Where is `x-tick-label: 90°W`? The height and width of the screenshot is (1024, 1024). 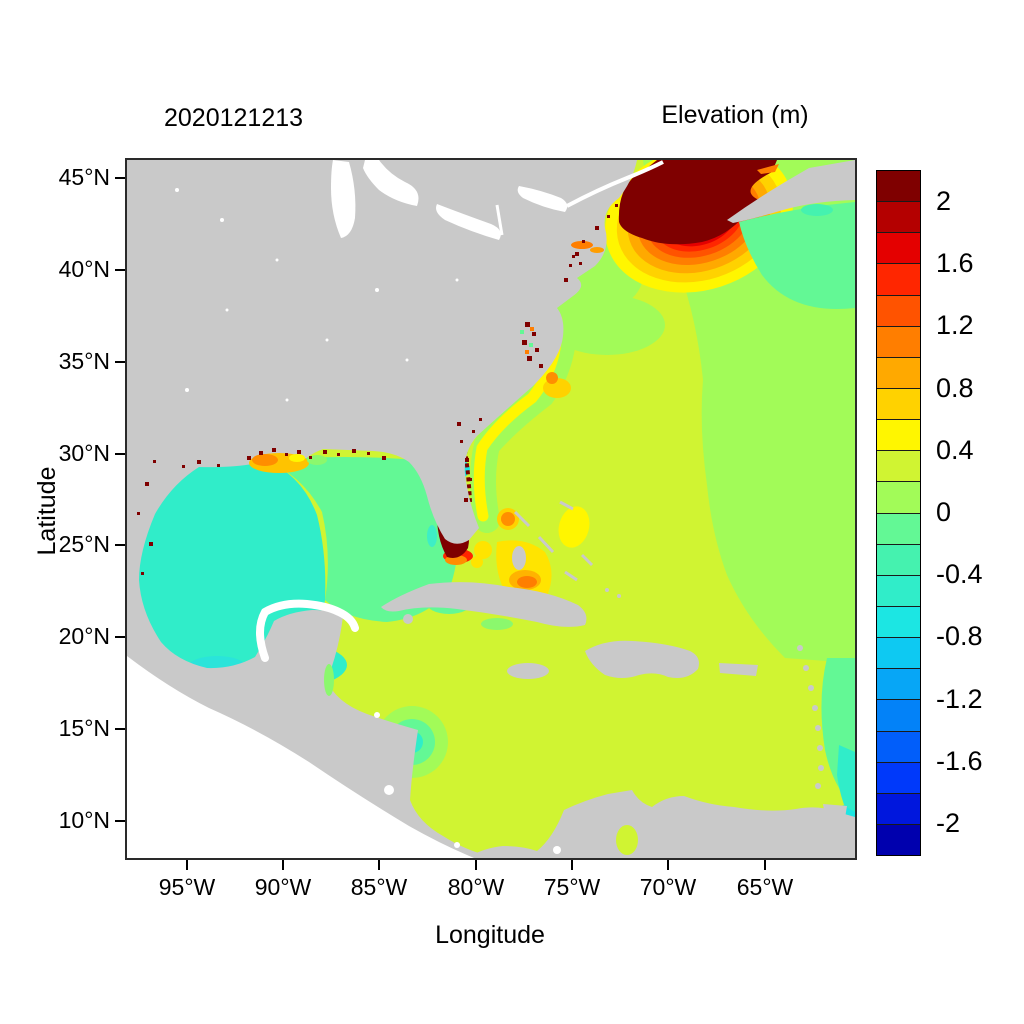 x-tick-label: 90°W is located at coordinates (283, 887).